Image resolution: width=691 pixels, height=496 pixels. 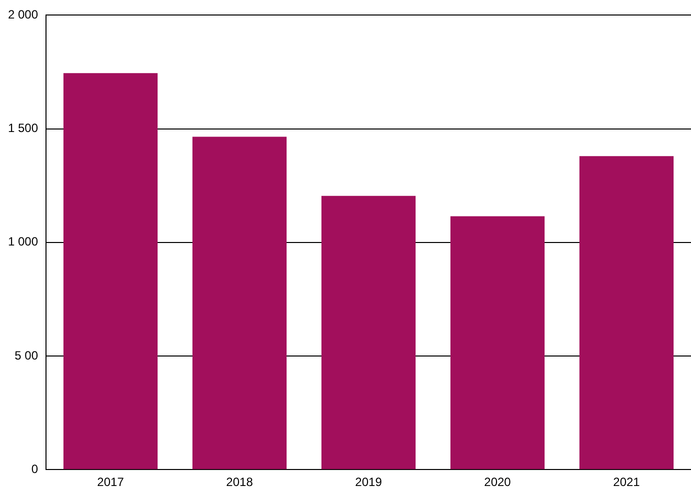 What do you see at coordinates (498, 482) in the screenshot?
I see `x-tick-label: 2020` at bounding box center [498, 482].